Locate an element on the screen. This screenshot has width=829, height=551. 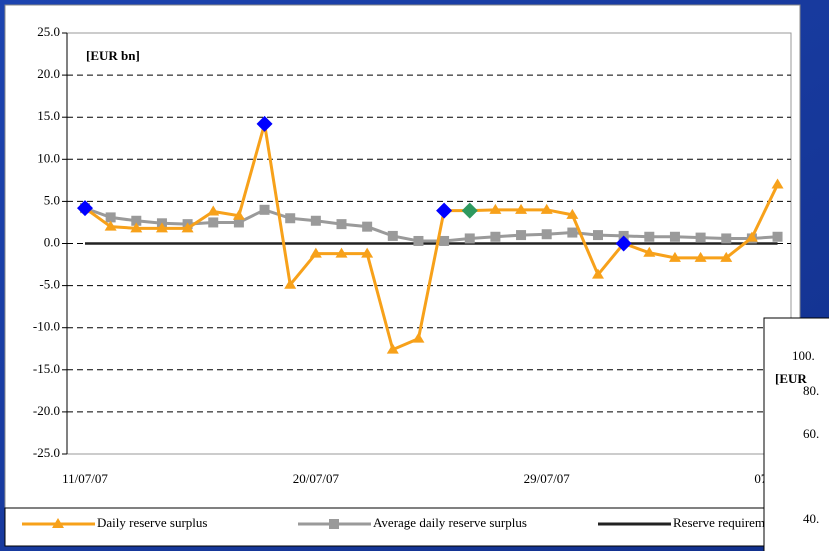
overlay-panel is located at coordinates (796, 434).